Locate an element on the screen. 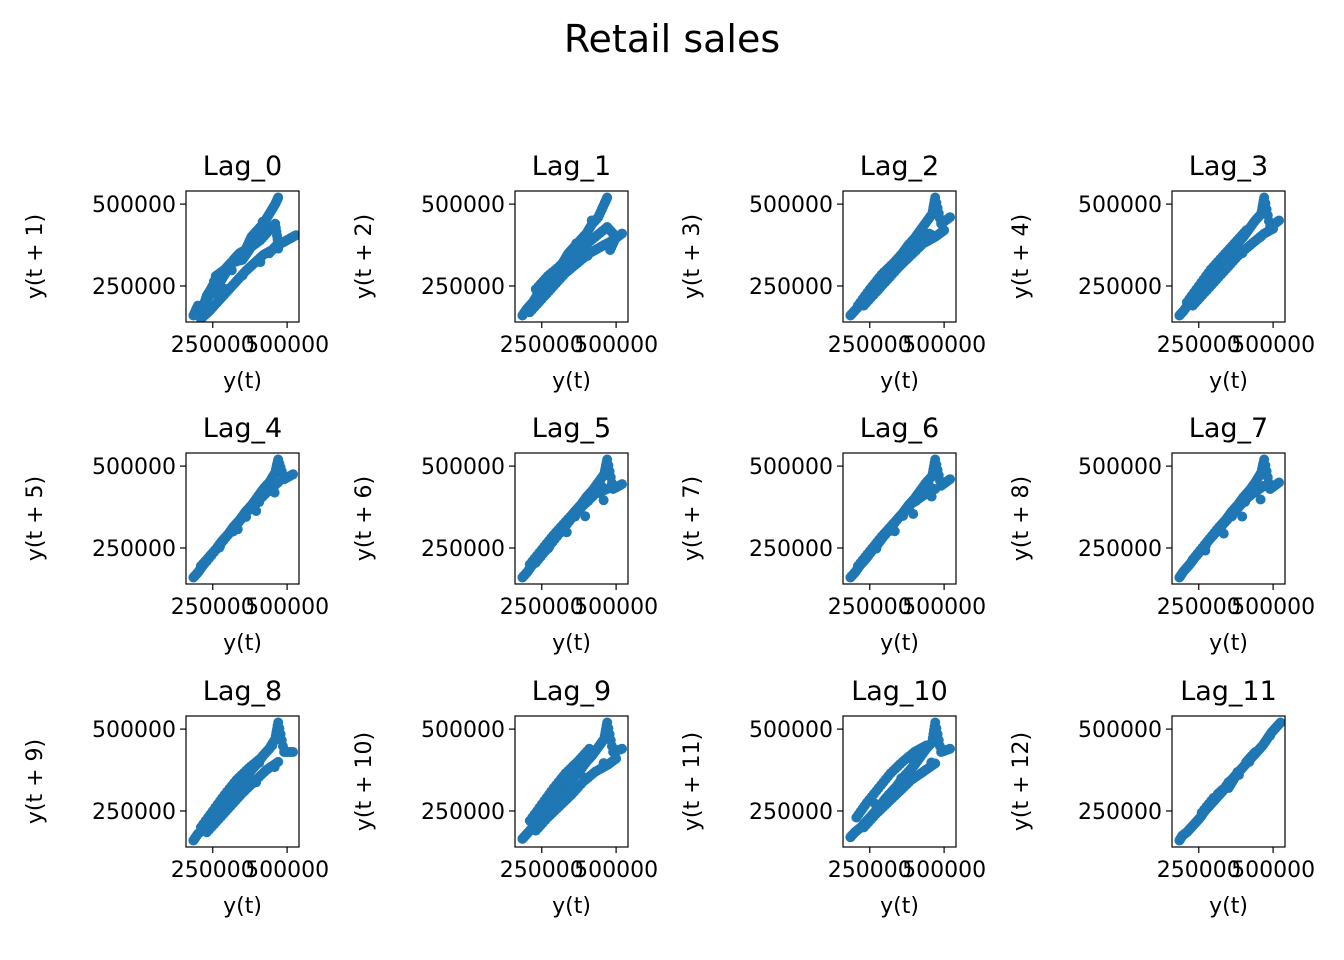 The image size is (1344, 960). y-axis-label: y(t + 11) is located at coordinates (692, 781).